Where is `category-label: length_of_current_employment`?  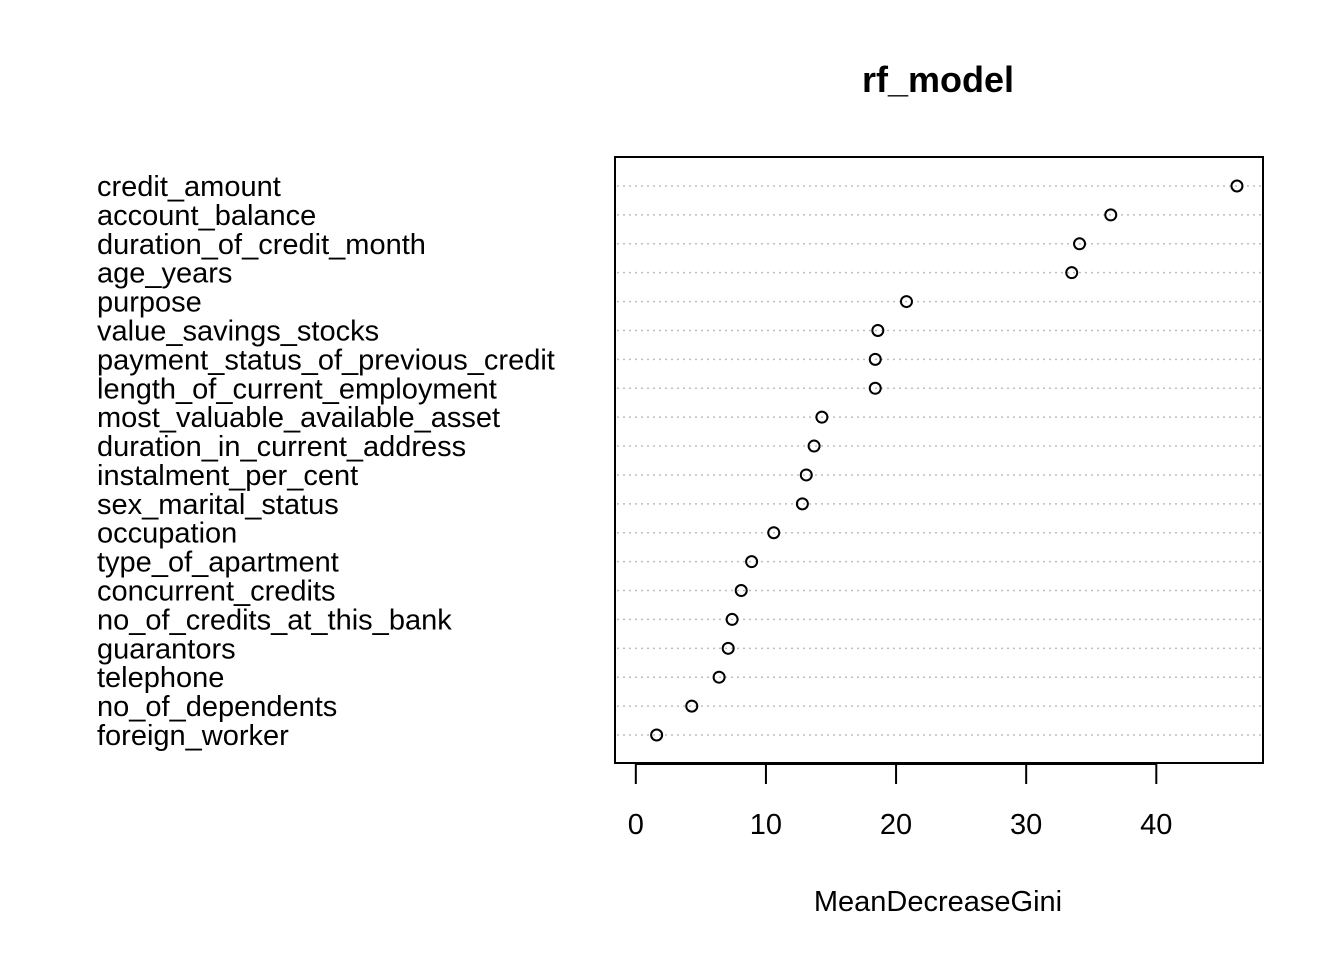
category-label: length_of_current_employment is located at coordinates (297, 389).